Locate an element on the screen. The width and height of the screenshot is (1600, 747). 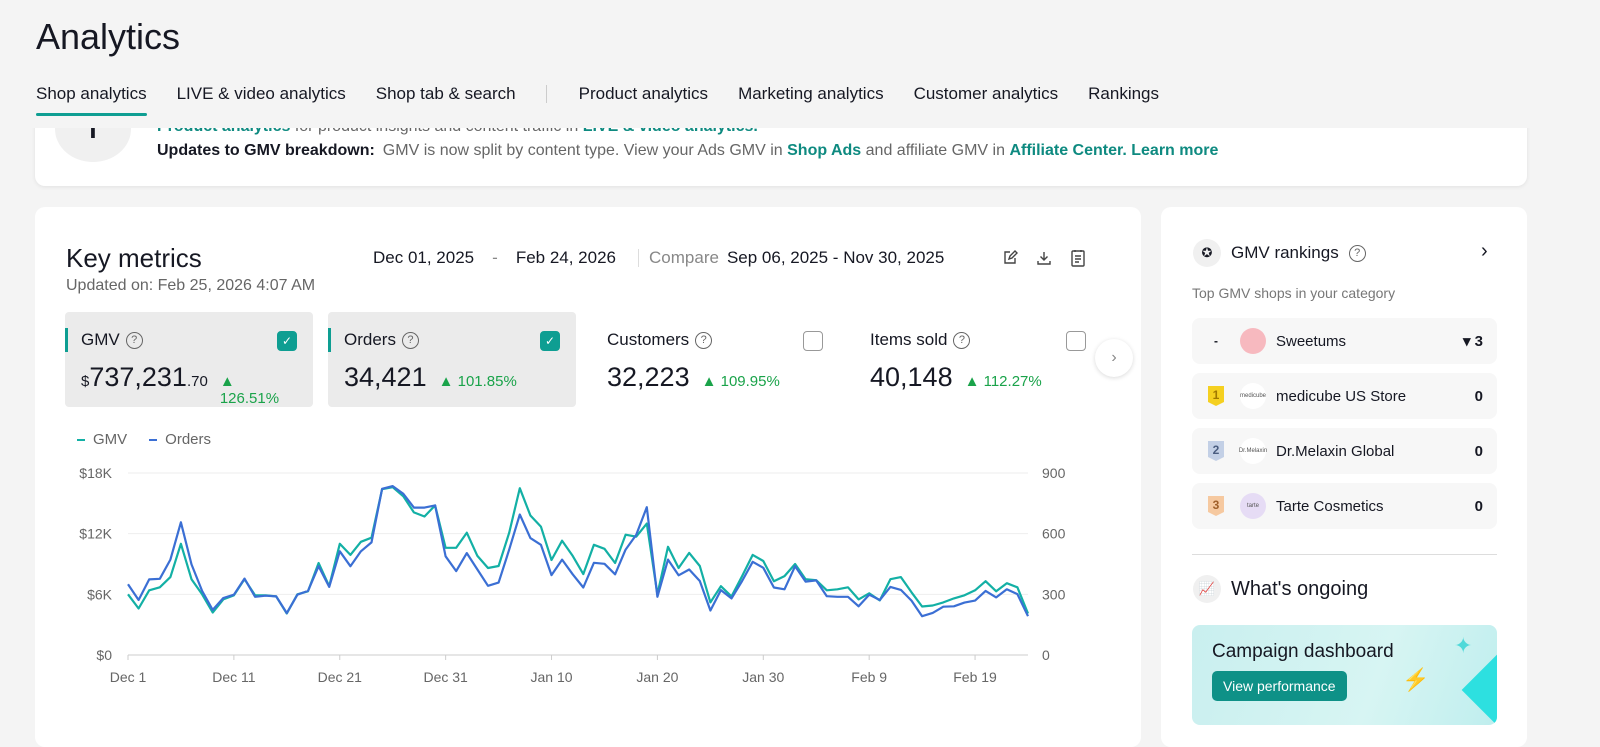
gmv-rankings-header: ✪ GMV rankings? is located at coordinates (1279, 253).